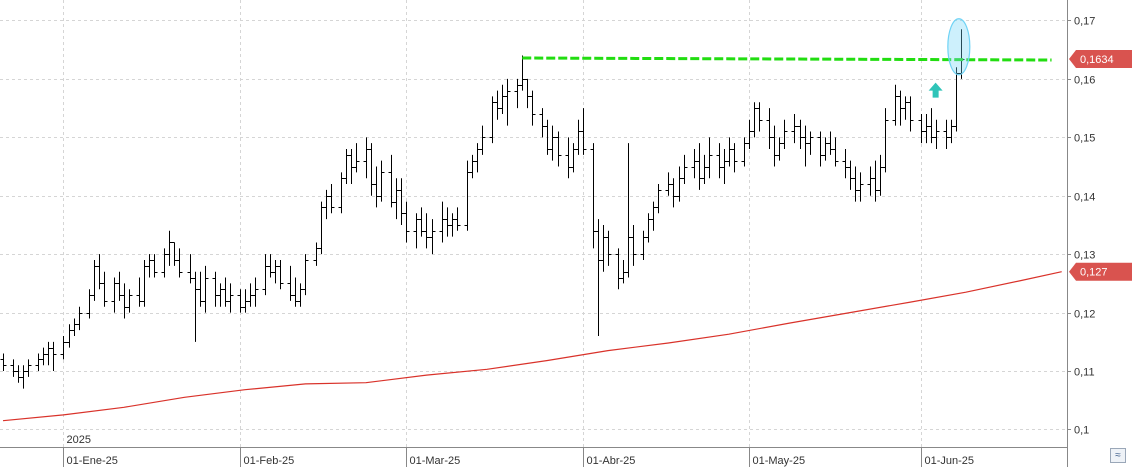 Image resolution: width=1132 pixels, height=467 pixels. What do you see at coordinates (611, 461) in the screenshot?
I see `x-tick-label: 01-Abr-25` at bounding box center [611, 461].